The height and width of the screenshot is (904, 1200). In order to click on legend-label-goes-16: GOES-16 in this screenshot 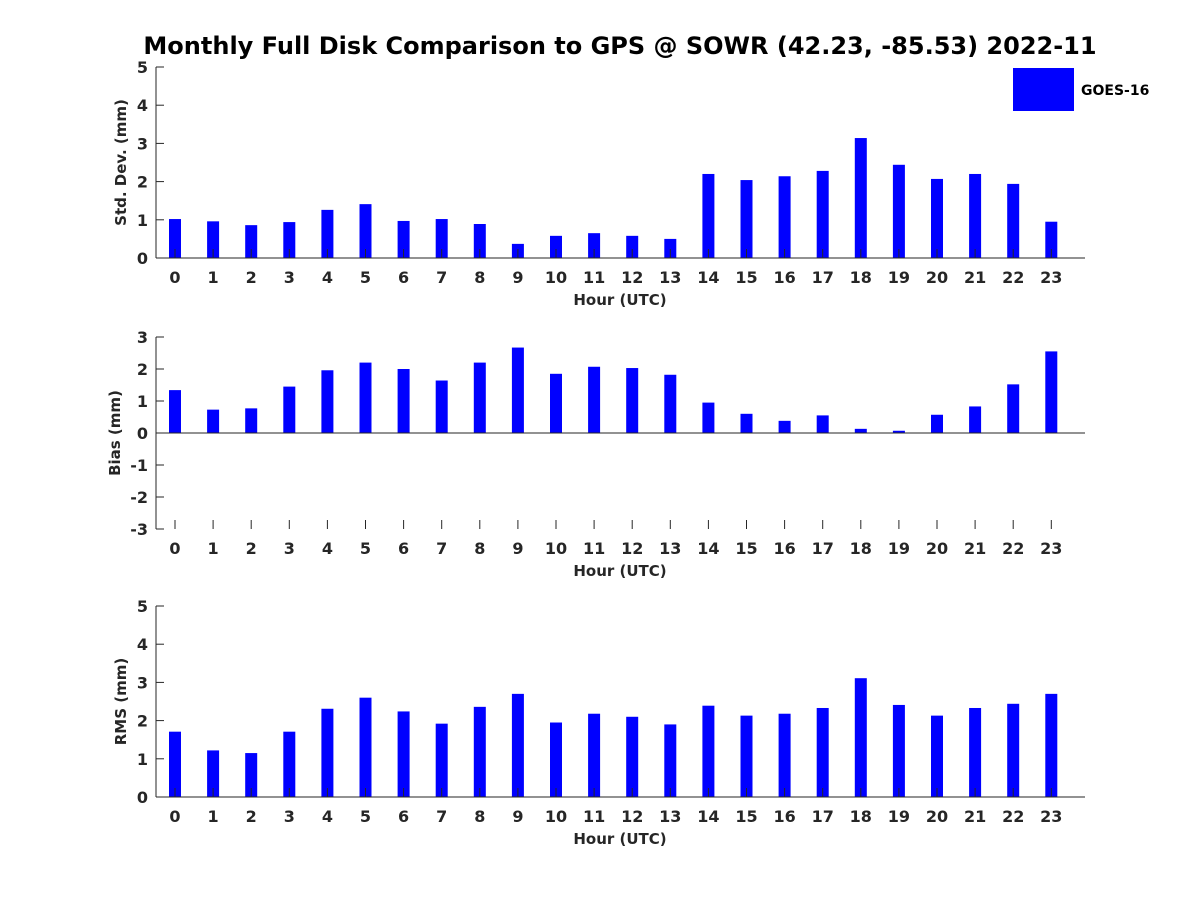, I will do `click(1115, 91)`.